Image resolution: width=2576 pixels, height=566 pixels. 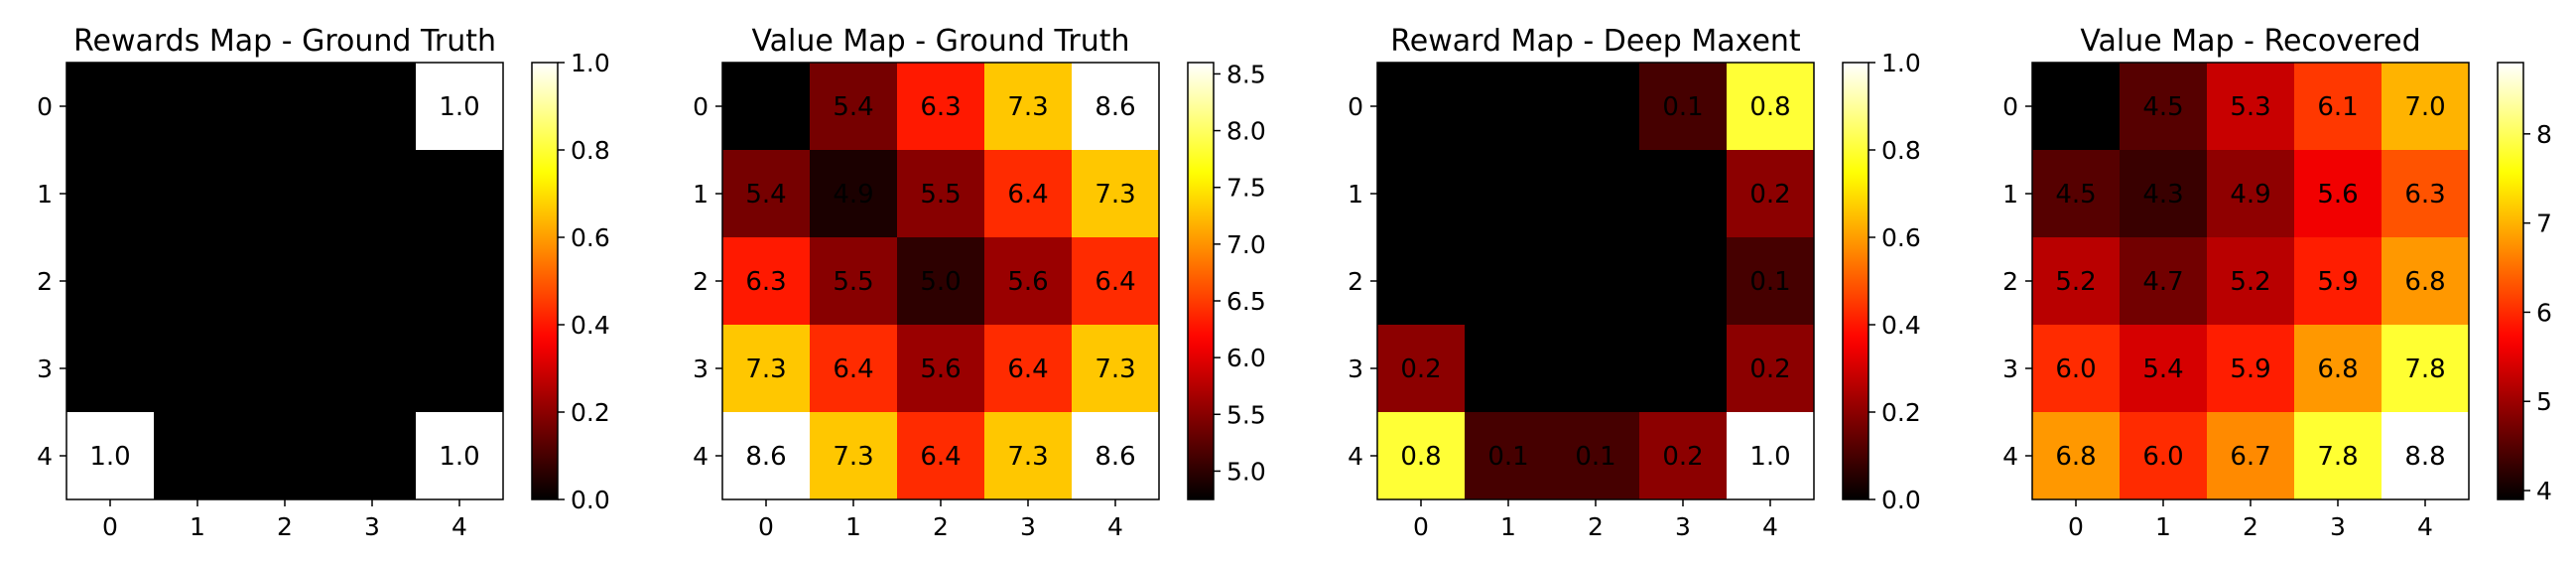 I want to click on cell-value-label: 6.8, so click(x=2424, y=282).